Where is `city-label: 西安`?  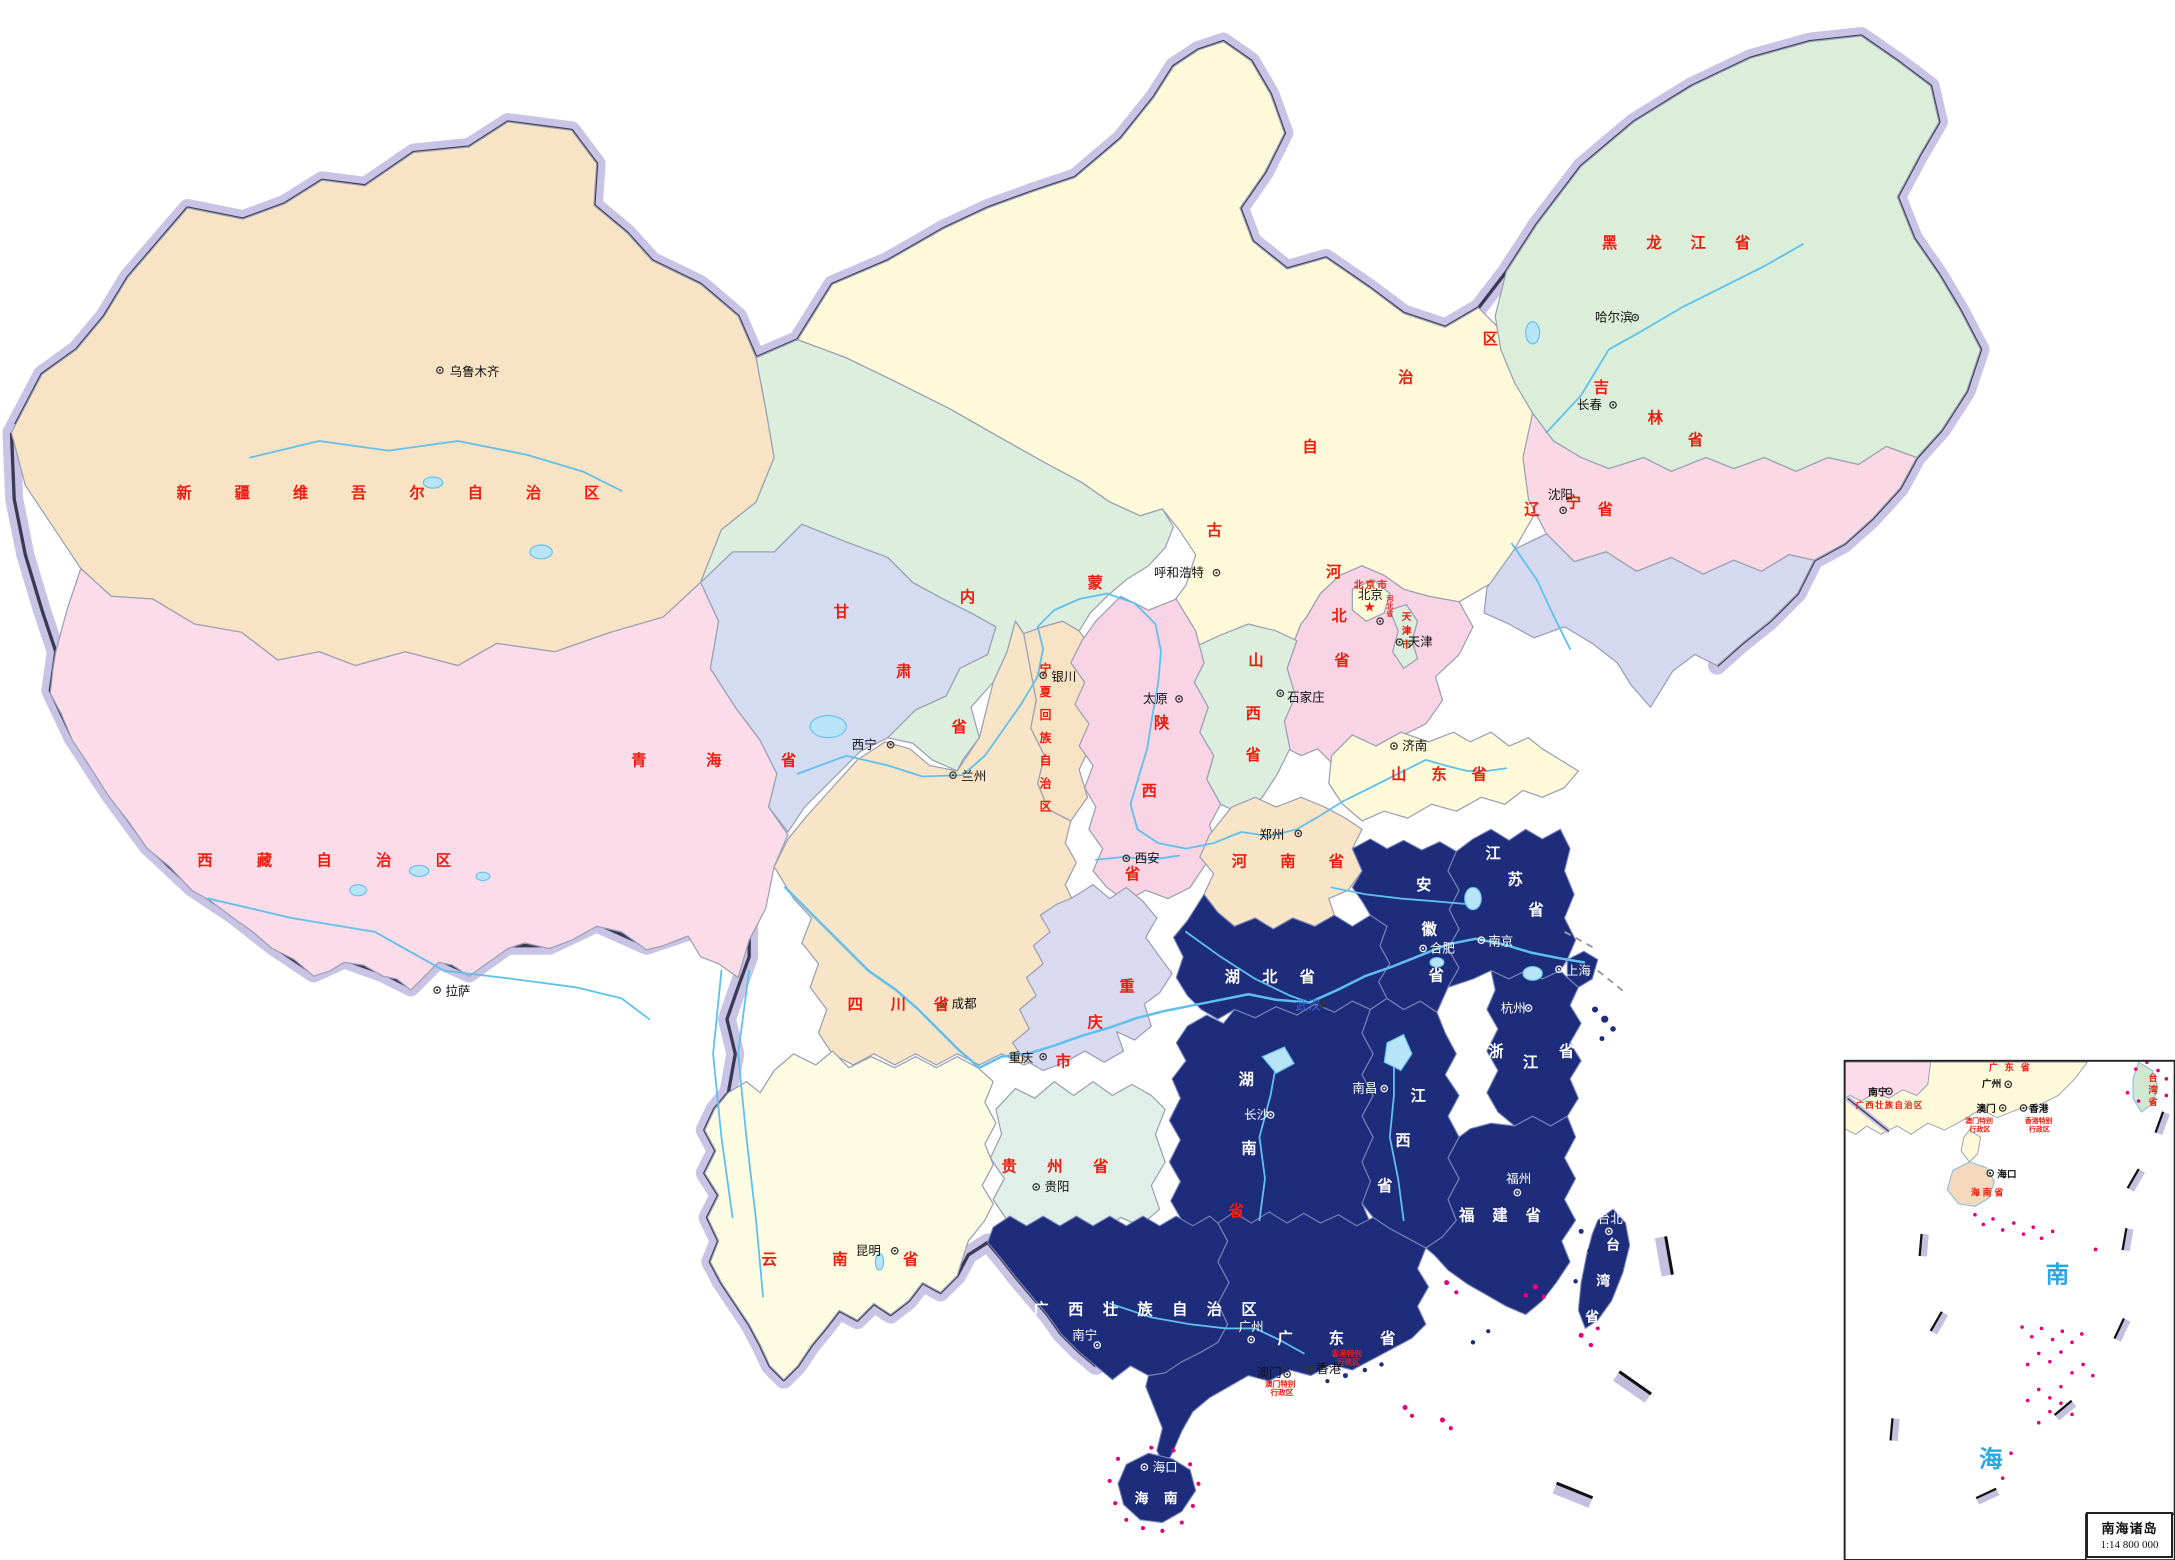 city-label: 西安 is located at coordinates (1147, 858).